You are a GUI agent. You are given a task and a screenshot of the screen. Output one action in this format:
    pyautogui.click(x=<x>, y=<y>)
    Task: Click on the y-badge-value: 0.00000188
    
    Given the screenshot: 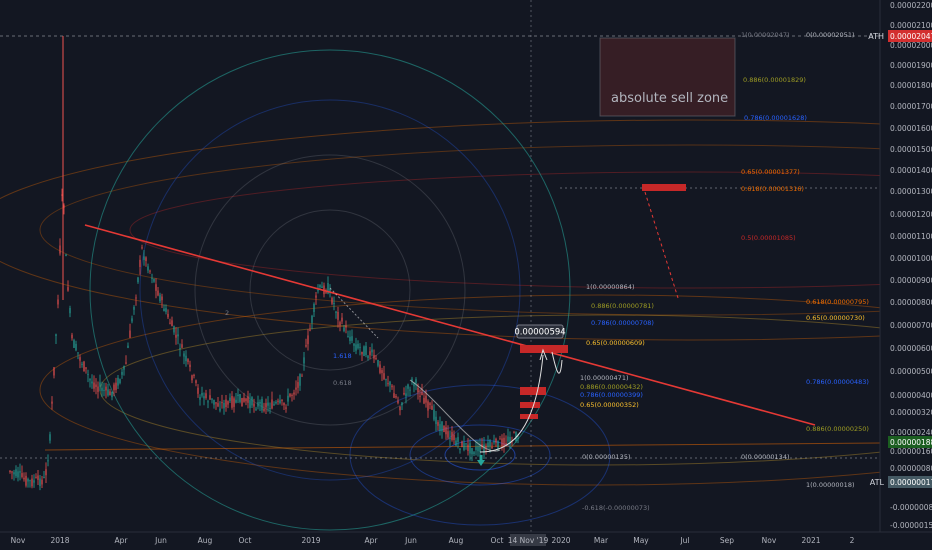 What is the action you would take?
    pyautogui.click(x=911, y=442)
    